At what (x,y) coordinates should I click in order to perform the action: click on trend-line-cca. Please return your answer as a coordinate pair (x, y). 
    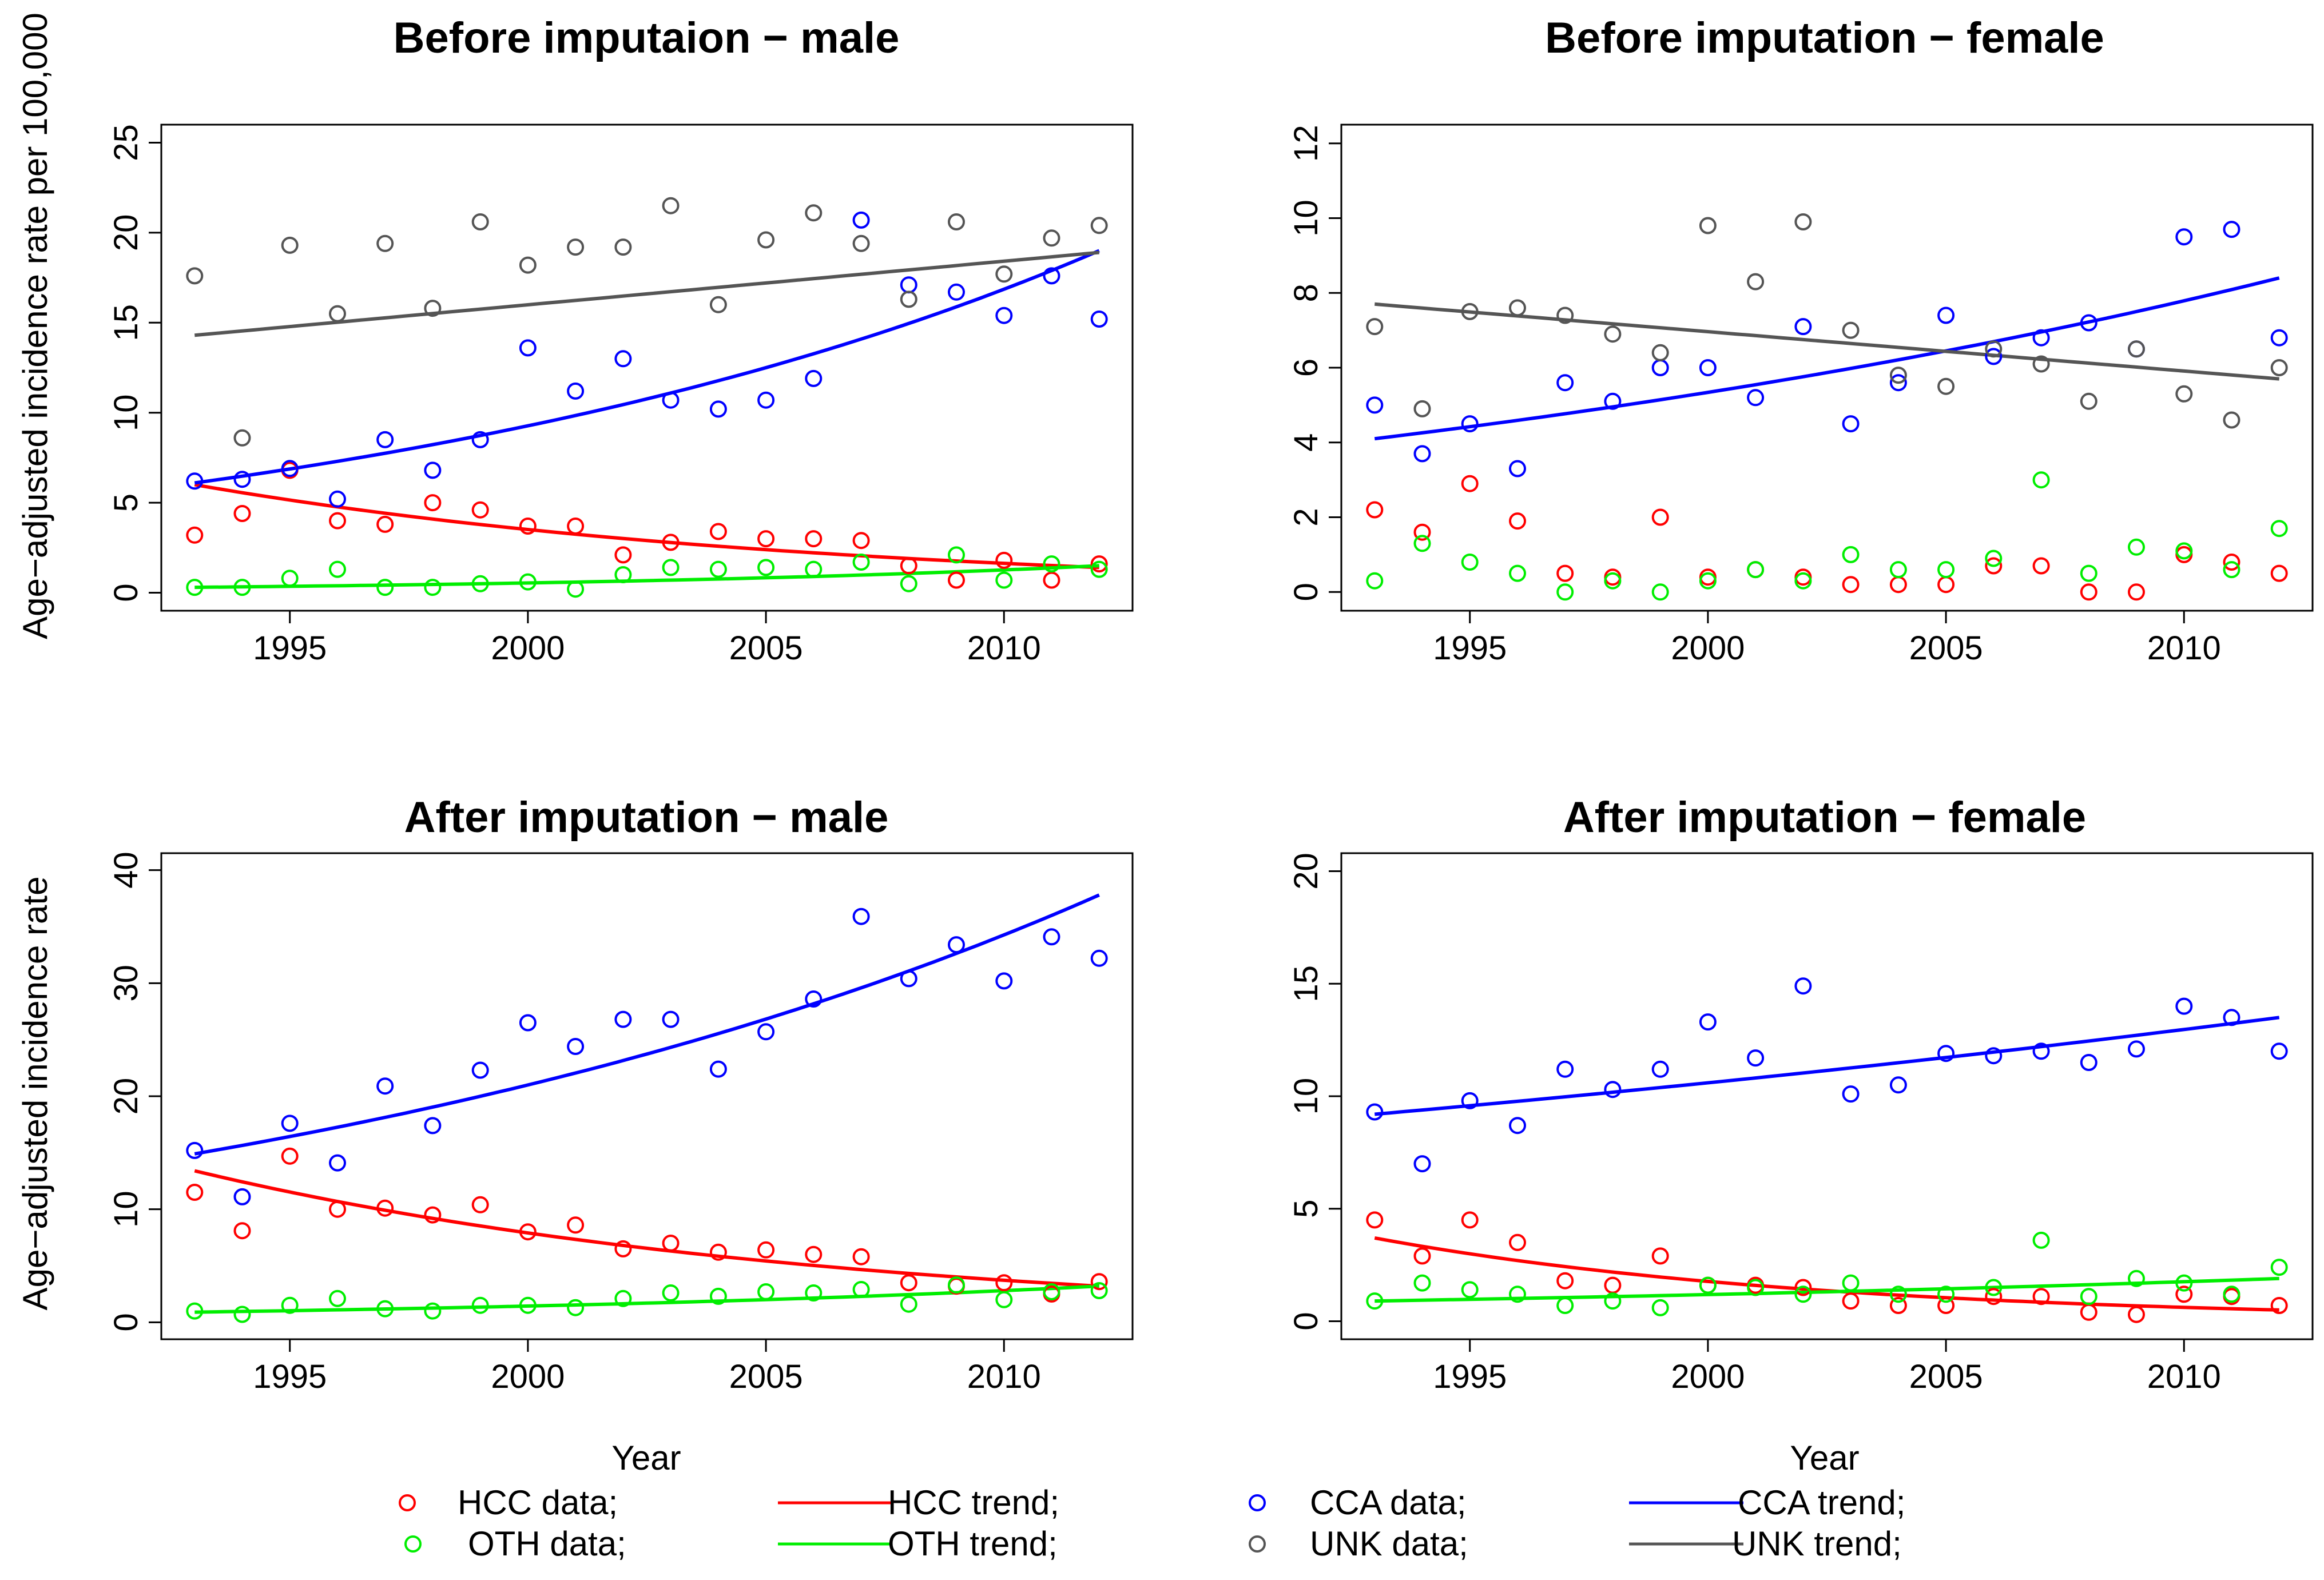
    Looking at the image, I should click on (1827, 358).